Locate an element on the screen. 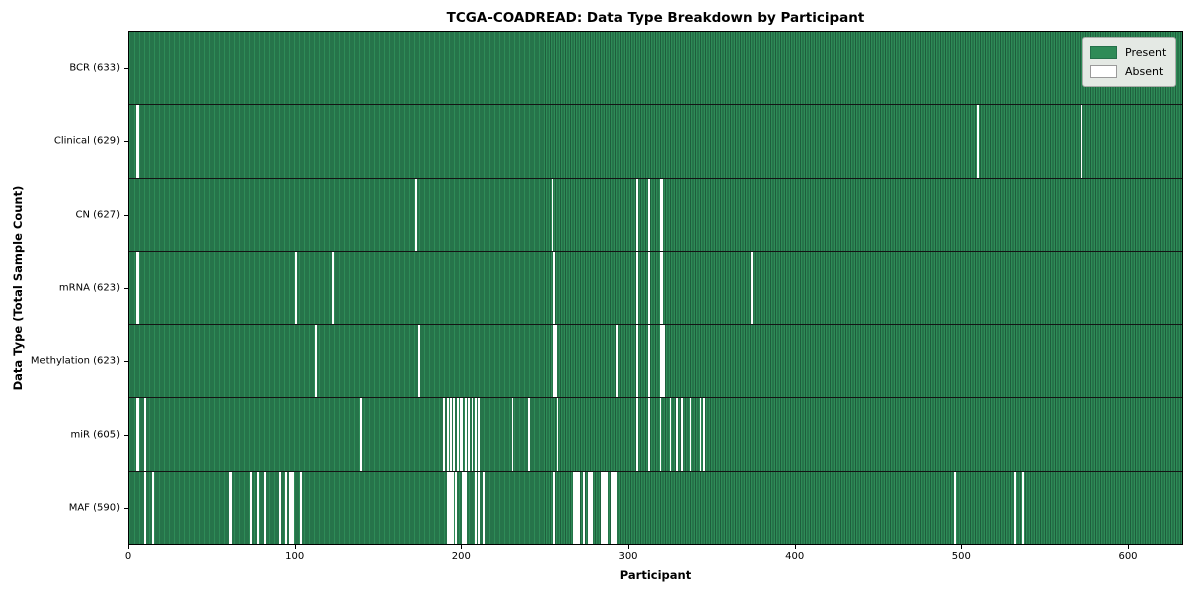 Image resolution: width=1200 pixels, height=600 pixels. legend-entry-absent: Absent is located at coordinates (1128, 71).